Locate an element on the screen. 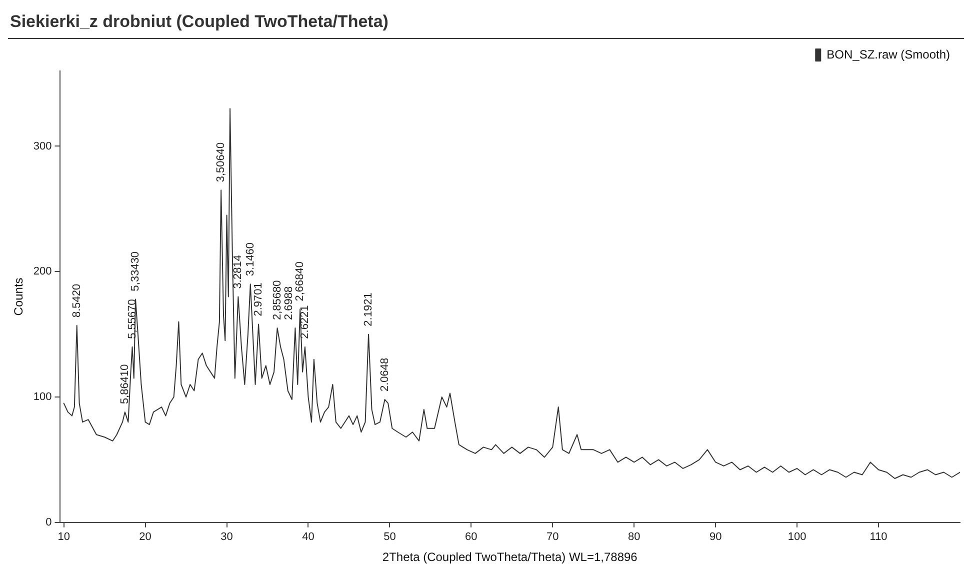  y-tick-label: 100 is located at coordinates (42, 397).